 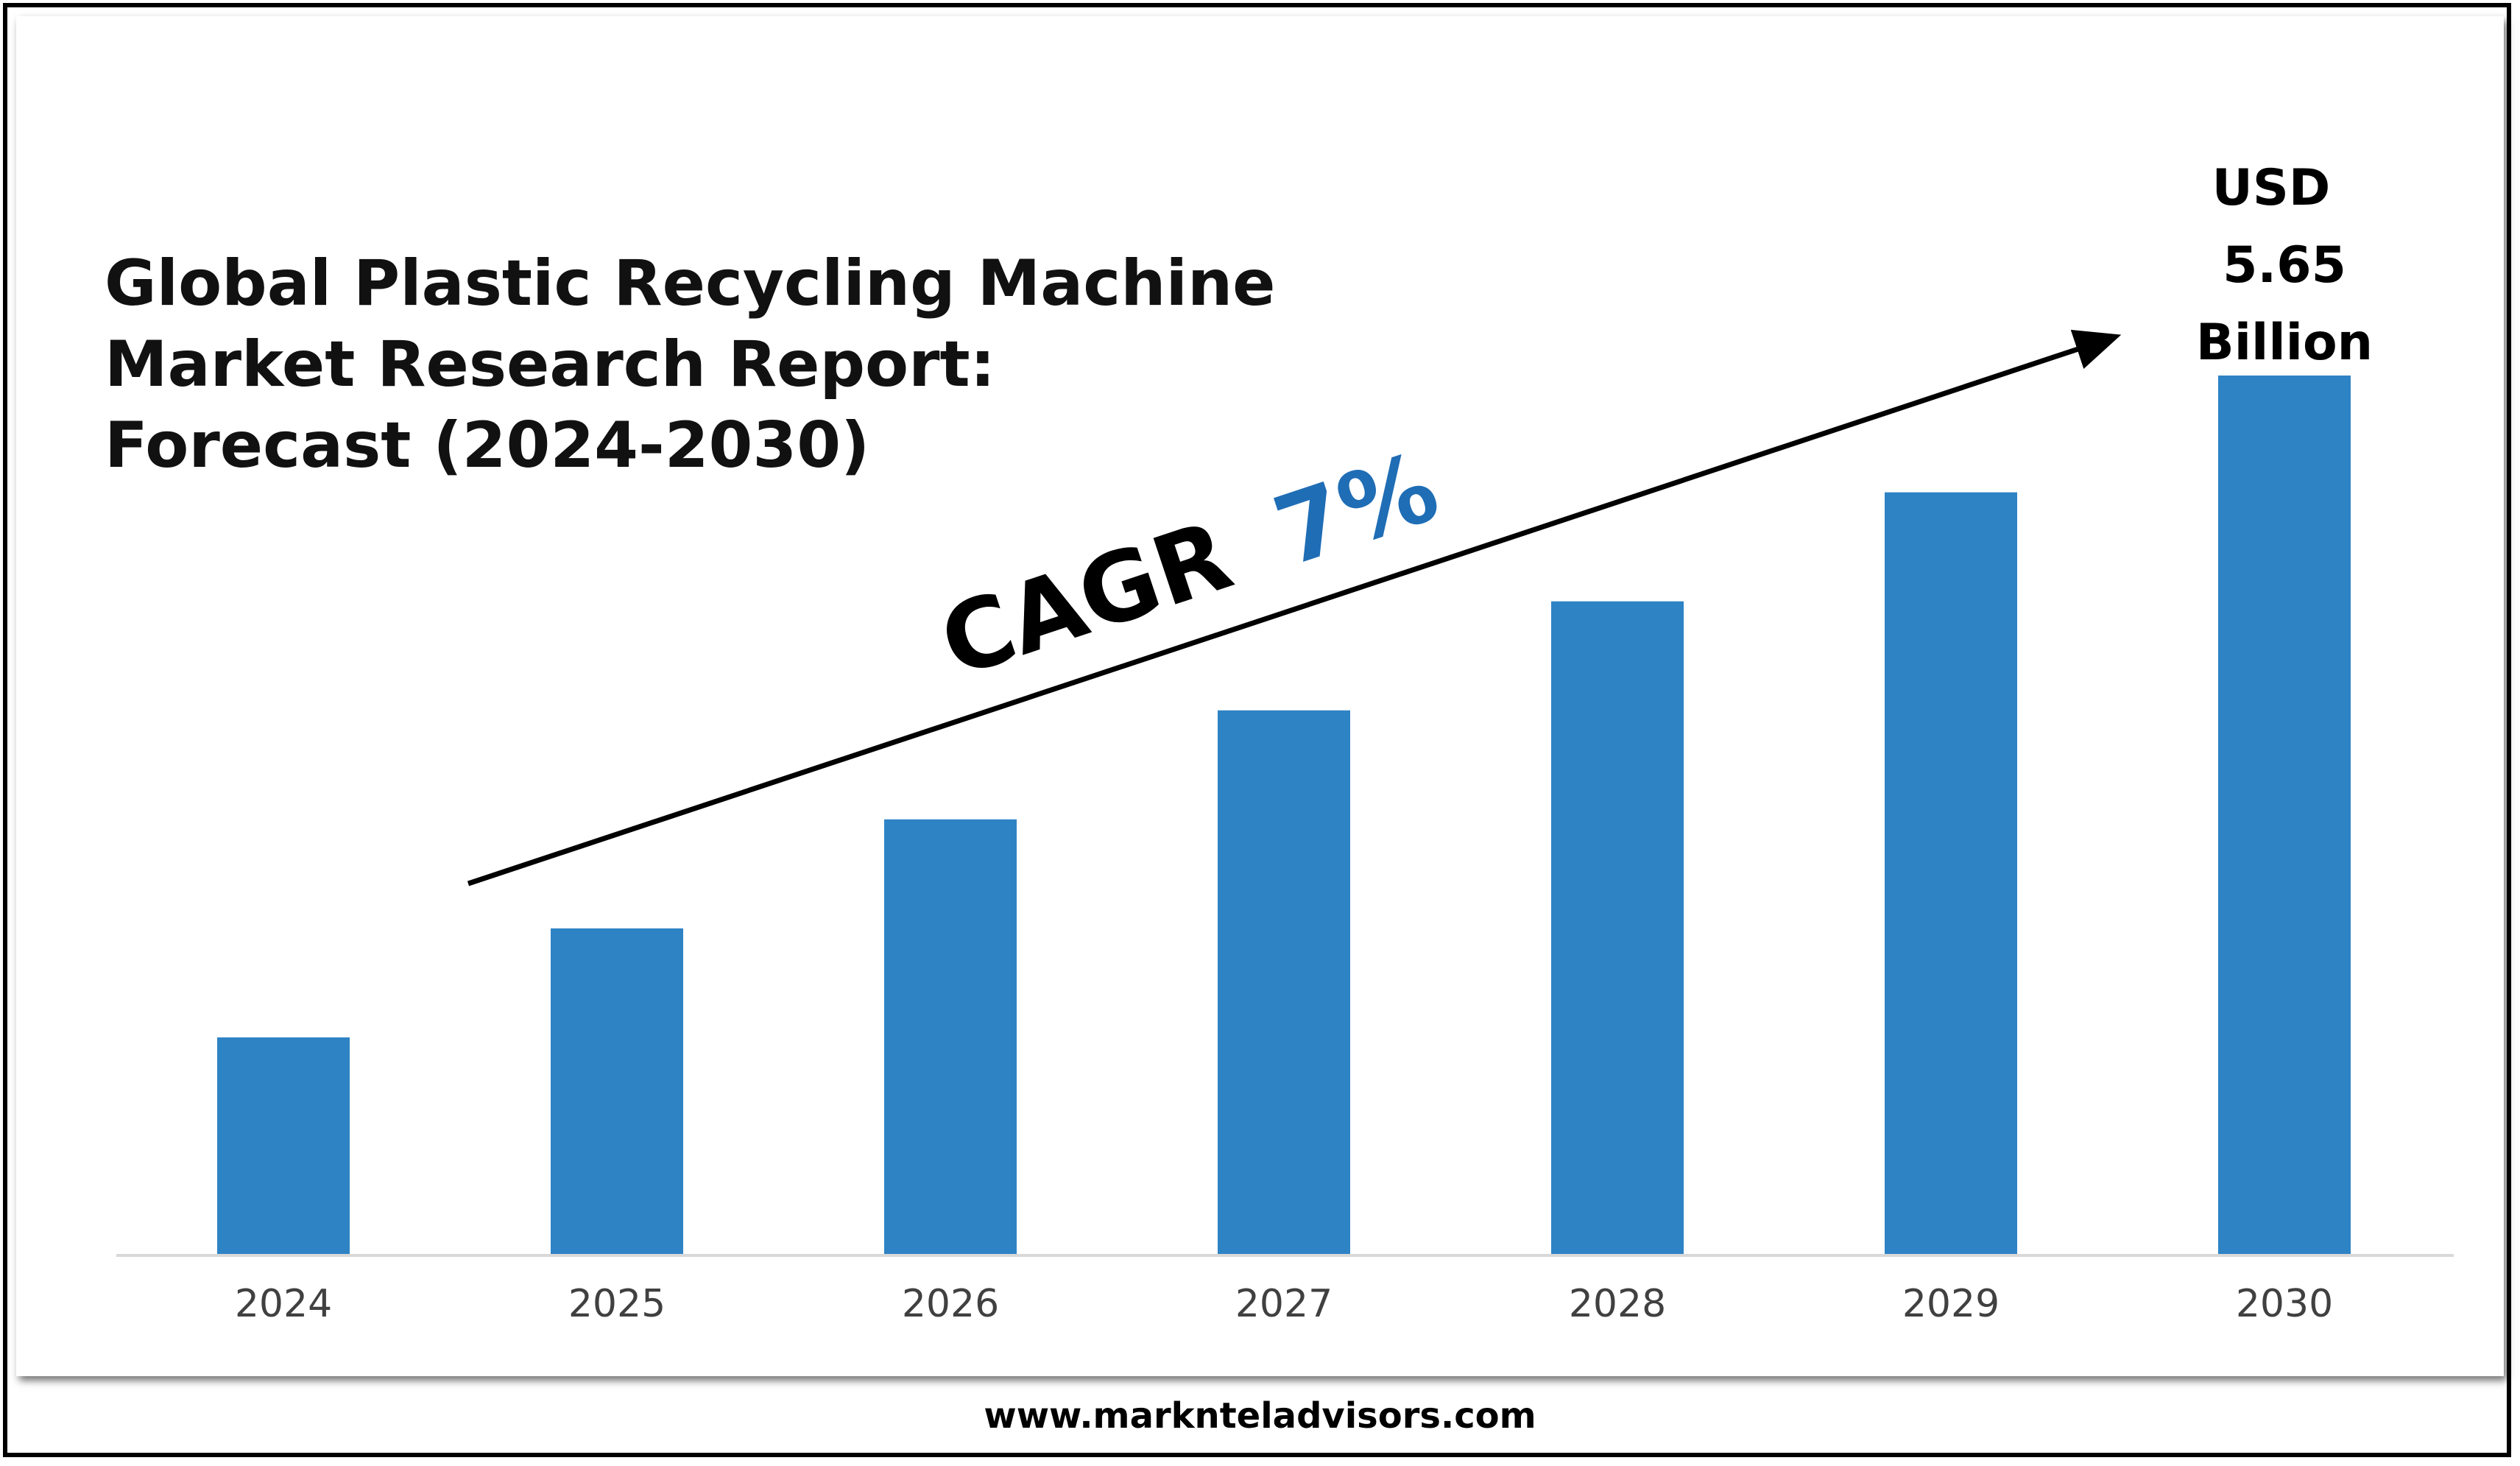 What do you see at coordinates (2284, 1304) in the screenshot?
I see `x-tick-label-2030: 2030` at bounding box center [2284, 1304].